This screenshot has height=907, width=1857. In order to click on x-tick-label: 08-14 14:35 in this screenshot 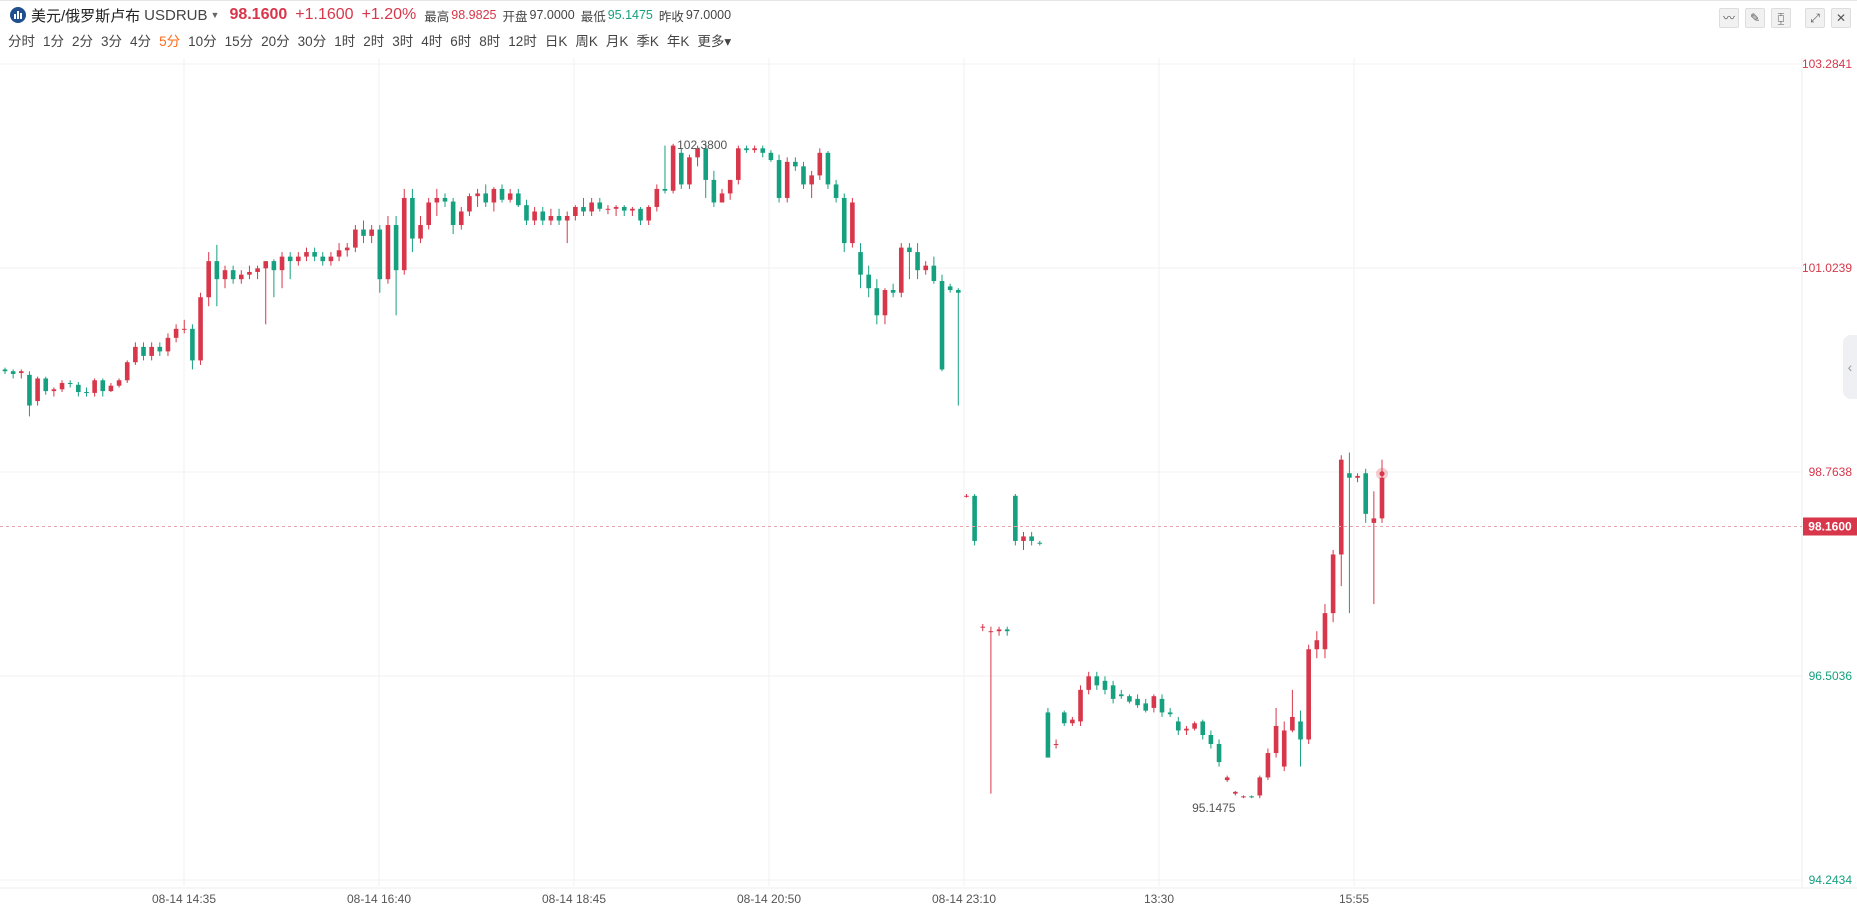, I will do `click(184, 899)`.